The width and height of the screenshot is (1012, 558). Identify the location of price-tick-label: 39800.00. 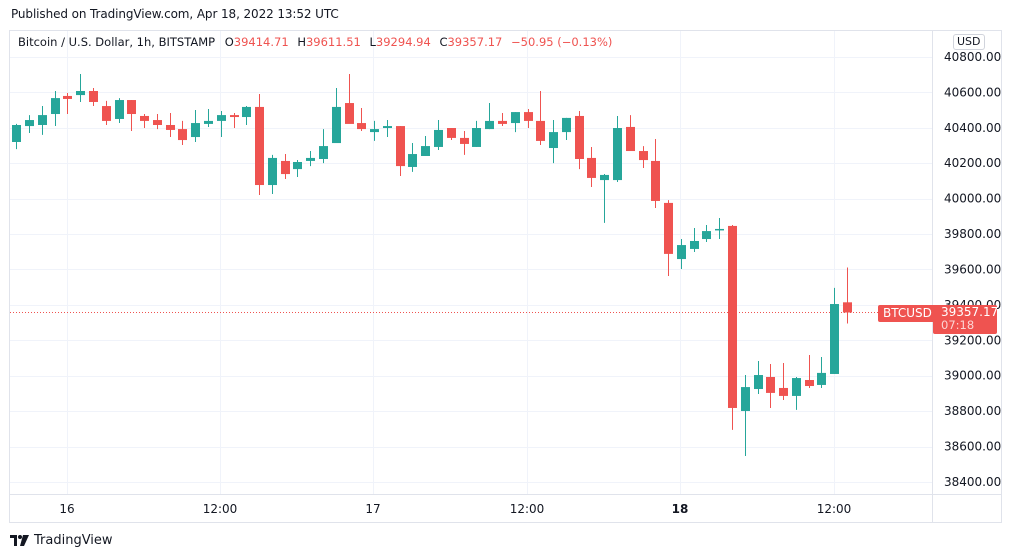
(972, 234).